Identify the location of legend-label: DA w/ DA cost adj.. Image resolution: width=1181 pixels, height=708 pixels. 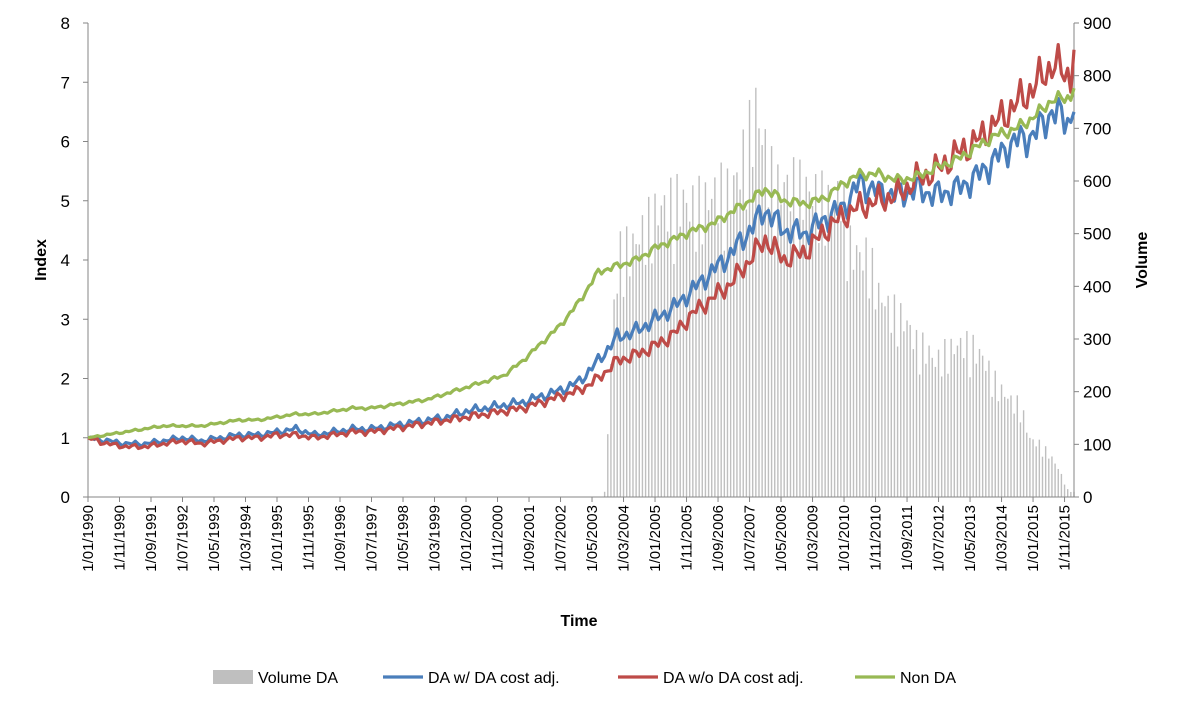
(494, 678).